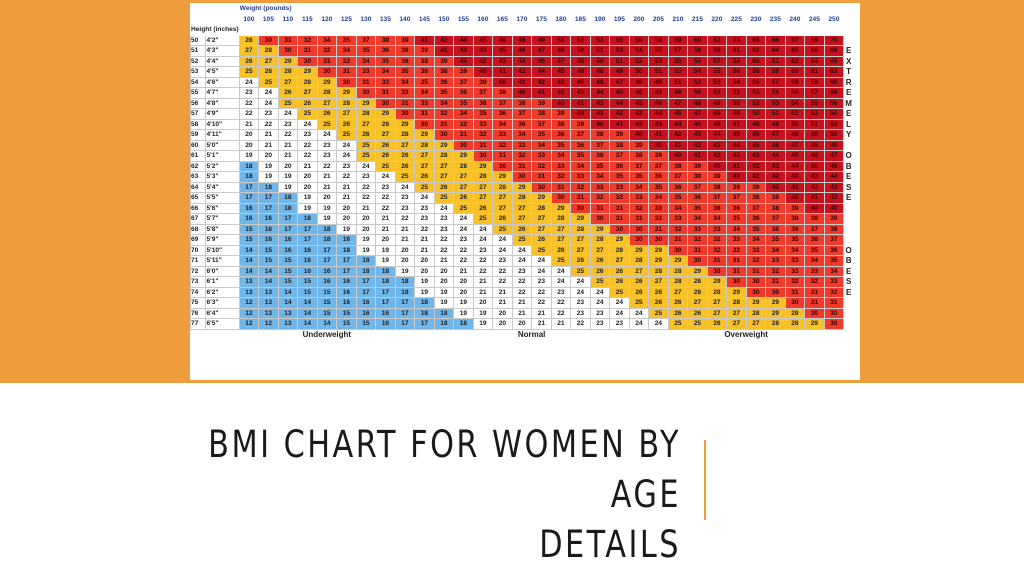 This screenshot has width=1024, height=576. Describe the element at coordinates (834, 72) in the screenshot. I see `bmi-cell: 63` at that location.